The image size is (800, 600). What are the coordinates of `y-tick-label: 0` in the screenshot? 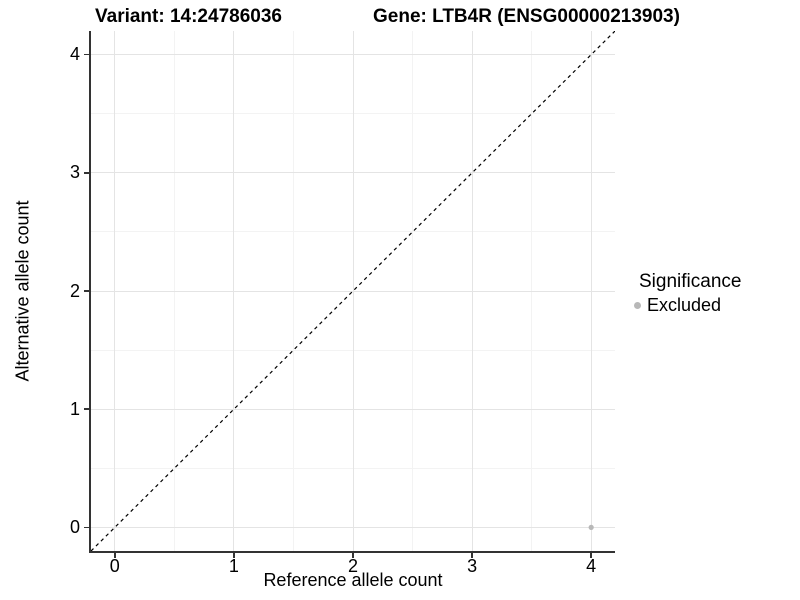 It's located at (74, 526).